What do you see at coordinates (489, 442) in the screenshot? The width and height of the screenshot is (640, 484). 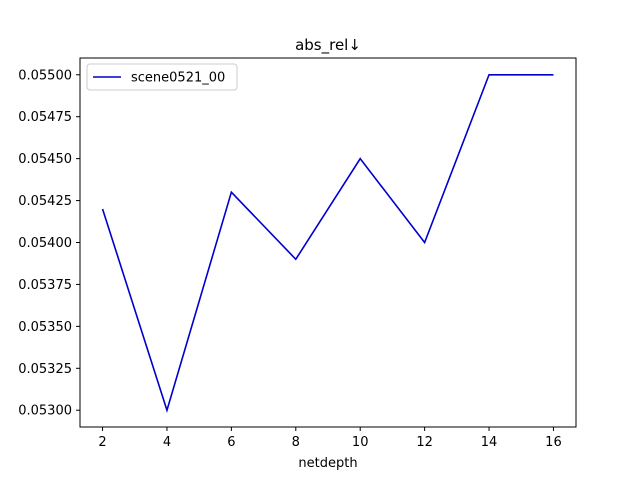 I see `x-tick-label: 14` at bounding box center [489, 442].